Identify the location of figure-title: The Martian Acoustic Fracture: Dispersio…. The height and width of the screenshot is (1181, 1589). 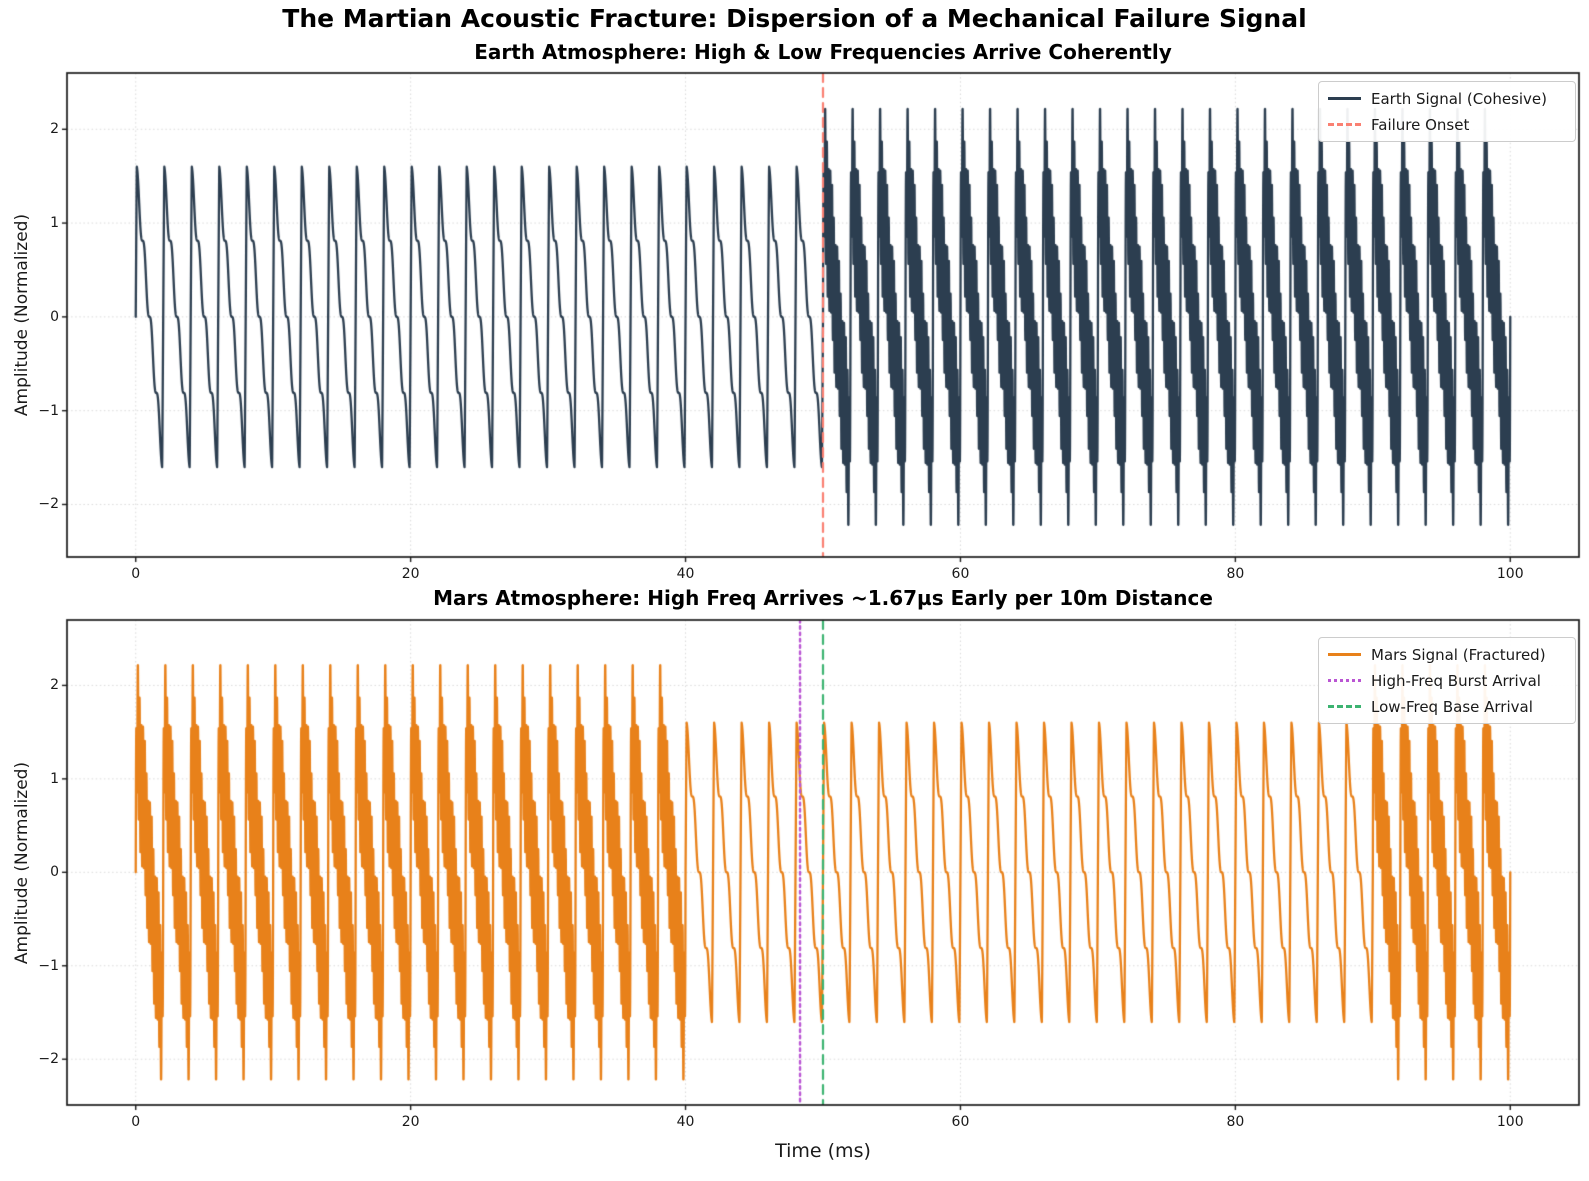
(794, 18).